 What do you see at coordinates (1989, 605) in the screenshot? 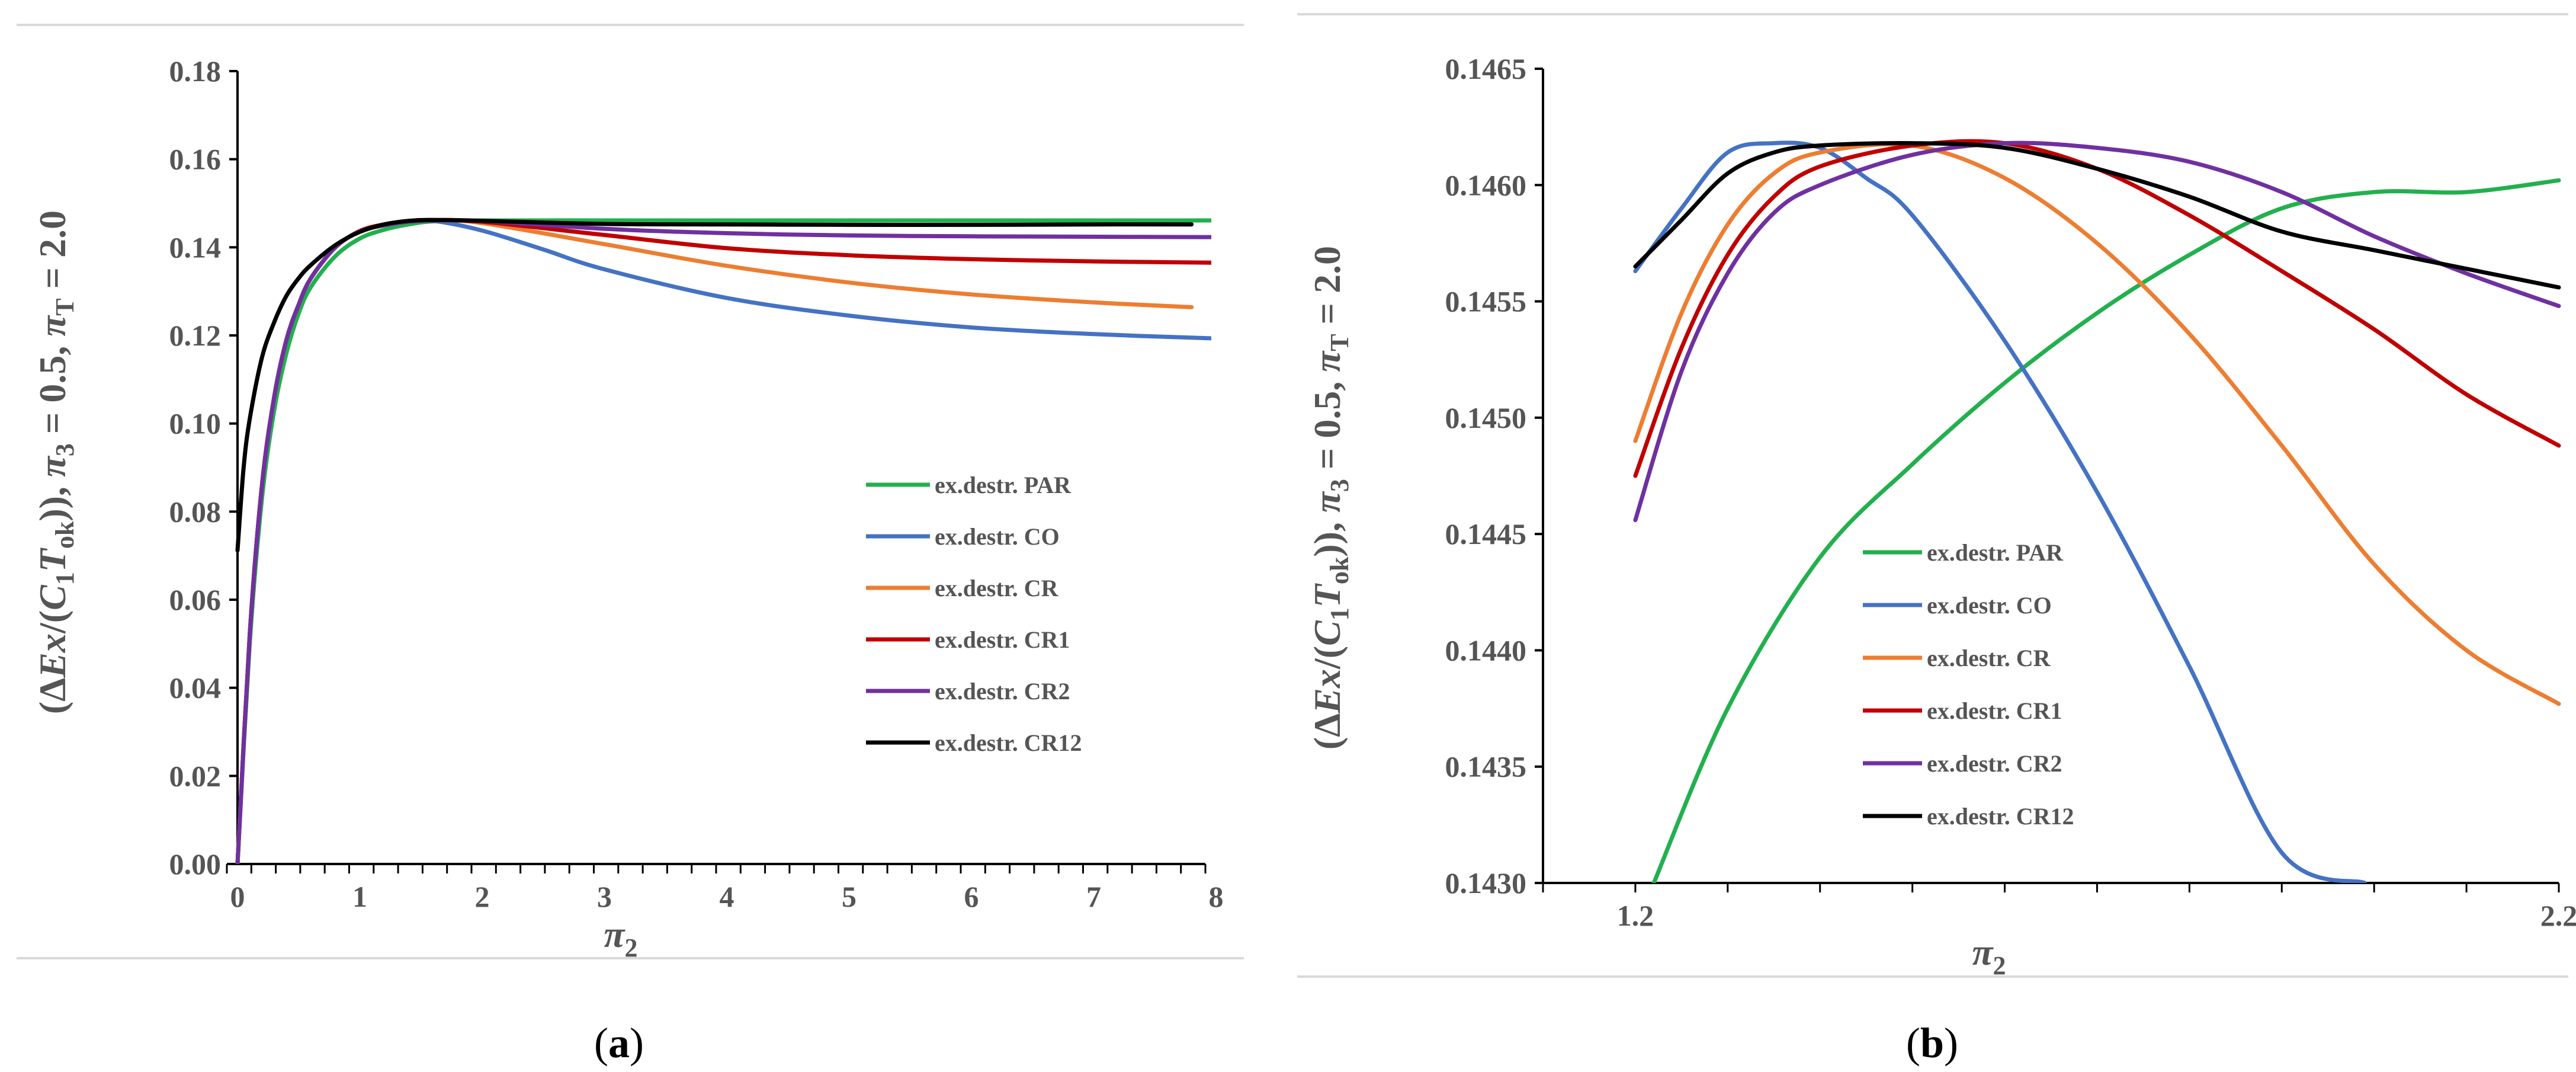
I see `panel-b-legend-label-co: ex.destr. CO` at bounding box center [1989, 605].